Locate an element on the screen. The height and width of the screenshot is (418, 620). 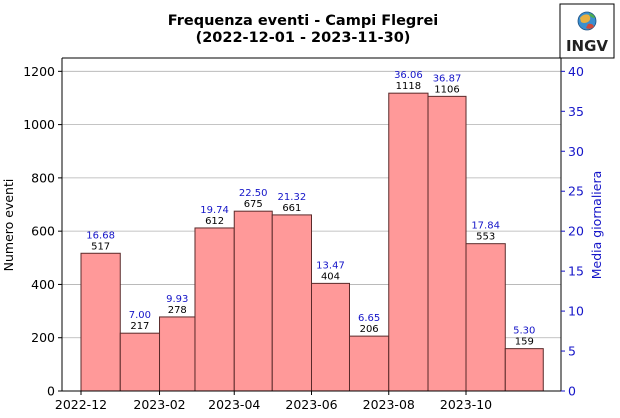
ingv-logo: INGV is located at coordinates (587, 31).